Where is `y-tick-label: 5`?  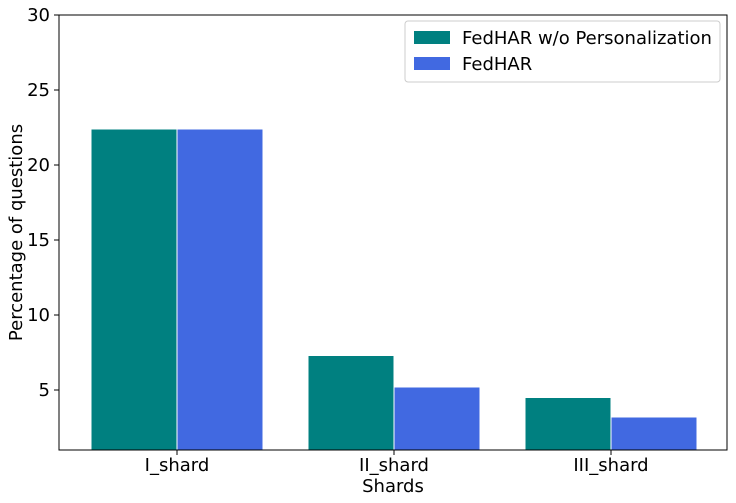
y-tick-label: 5 is located at coordinates (44, 390).